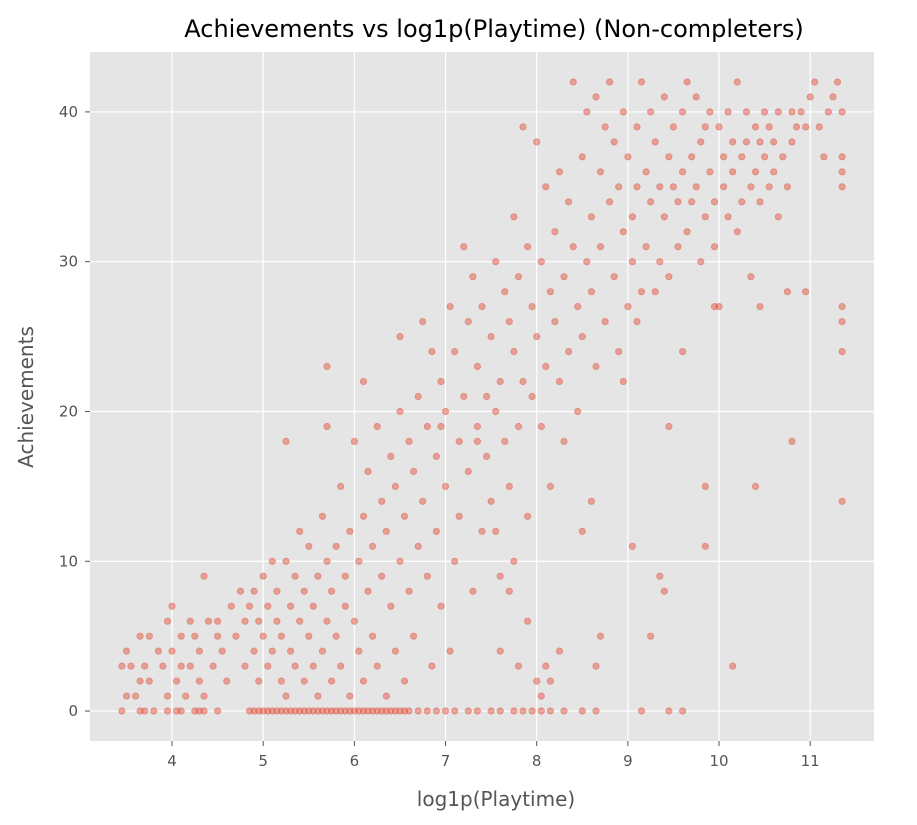  I want to click on y-axis-label: Achievements, so click(26, 397).